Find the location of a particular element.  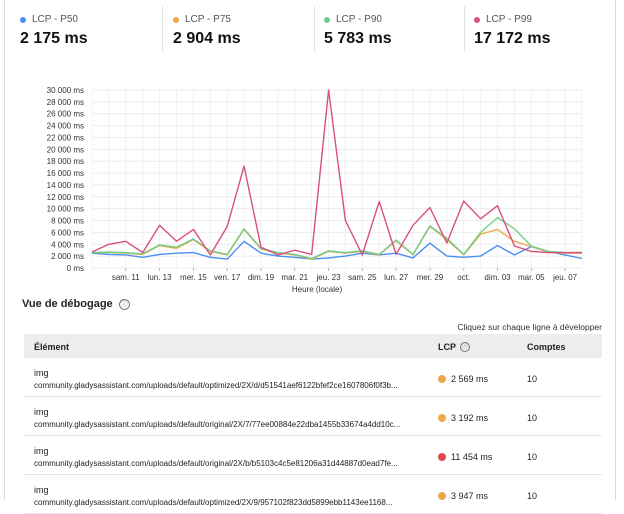

stat-value: 2 904 ms is located at coordinates (207, 38).